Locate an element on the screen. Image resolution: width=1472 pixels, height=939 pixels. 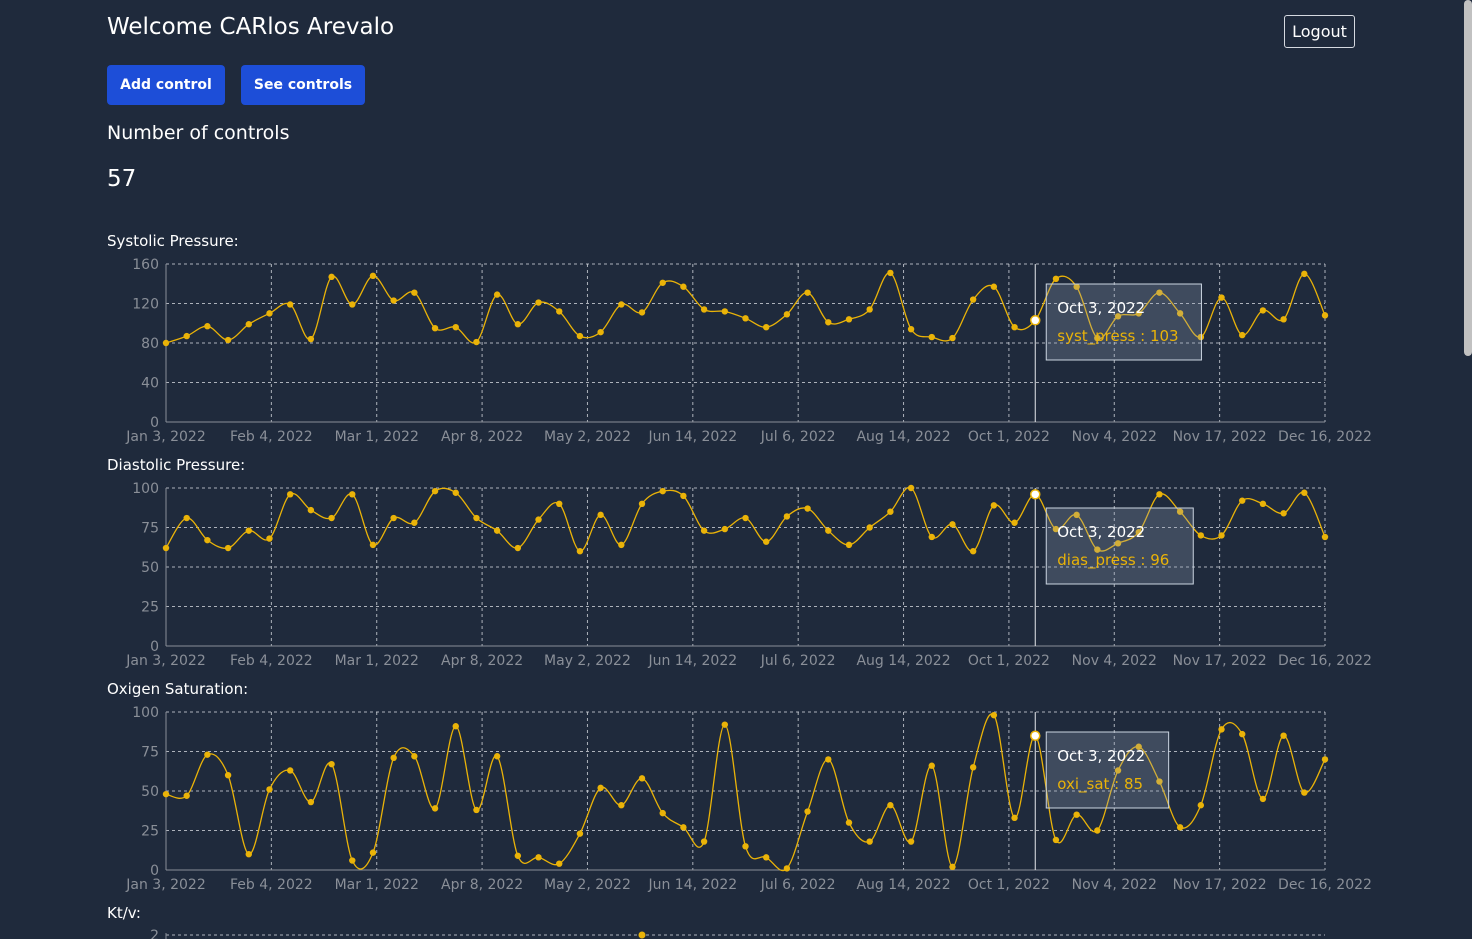
logout-button: Logout is located at coordinates (1319, 31).